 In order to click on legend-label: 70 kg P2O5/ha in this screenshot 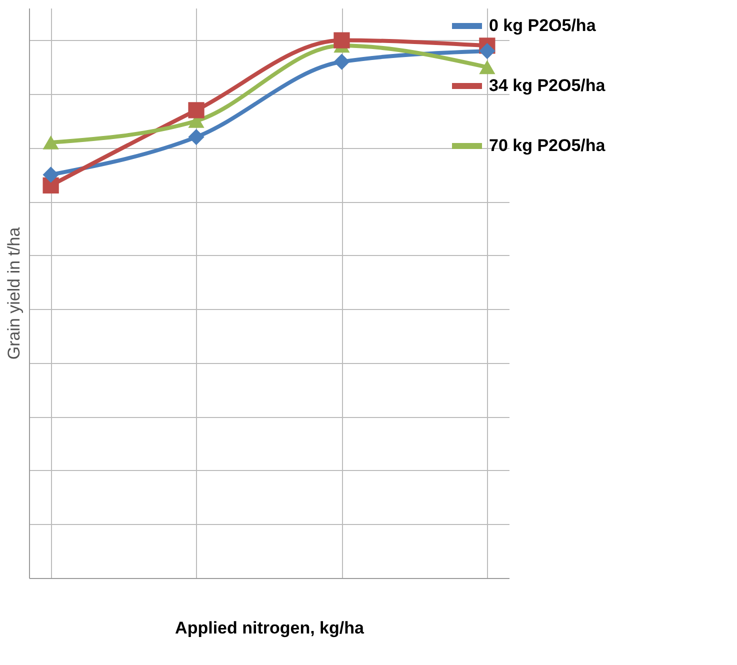, I will do `click(547, 145)`.